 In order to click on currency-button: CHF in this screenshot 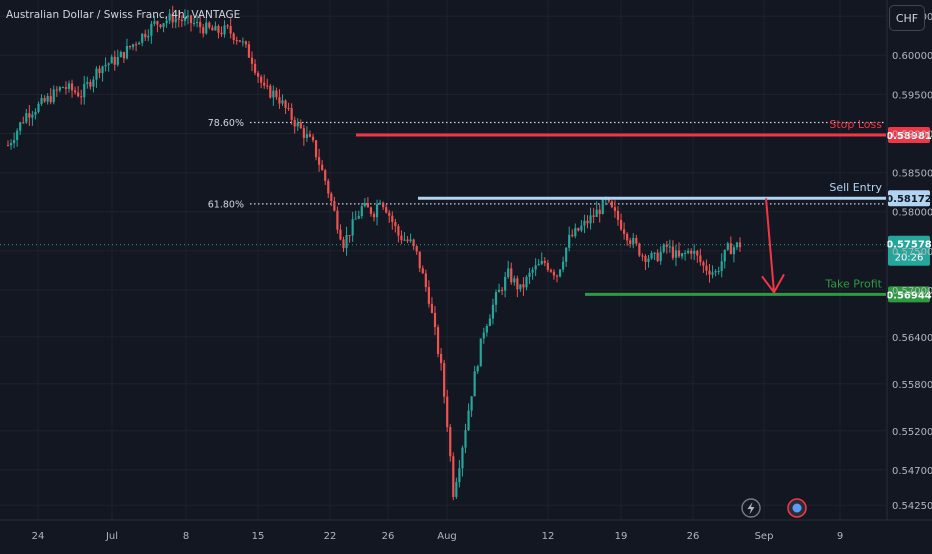, I will do `click(907, 18)`.